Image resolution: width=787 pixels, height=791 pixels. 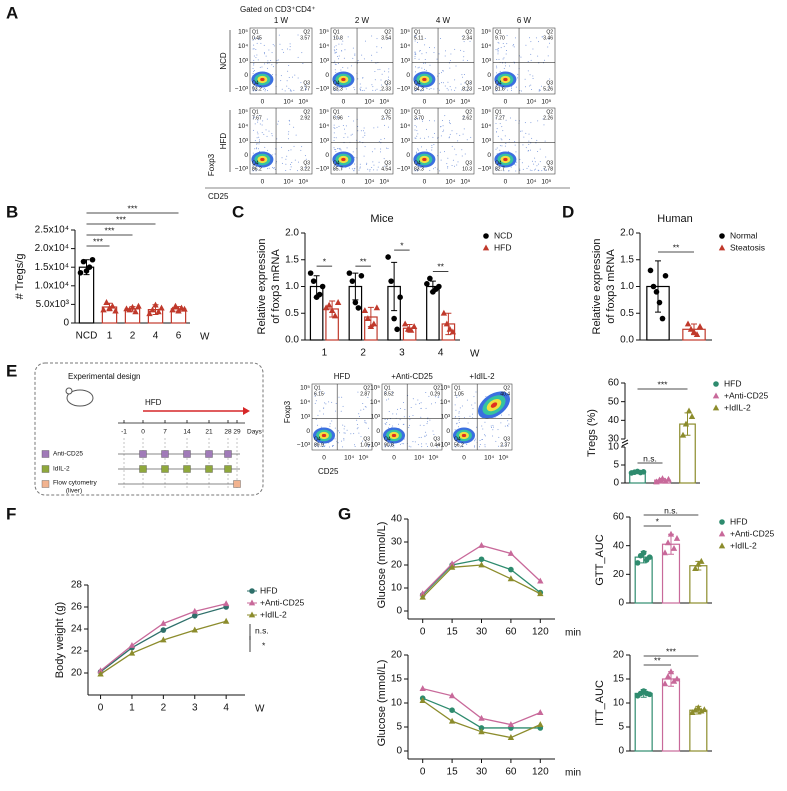 I want to click on quadrant-value: 82.7, so click(x=500, y=169).